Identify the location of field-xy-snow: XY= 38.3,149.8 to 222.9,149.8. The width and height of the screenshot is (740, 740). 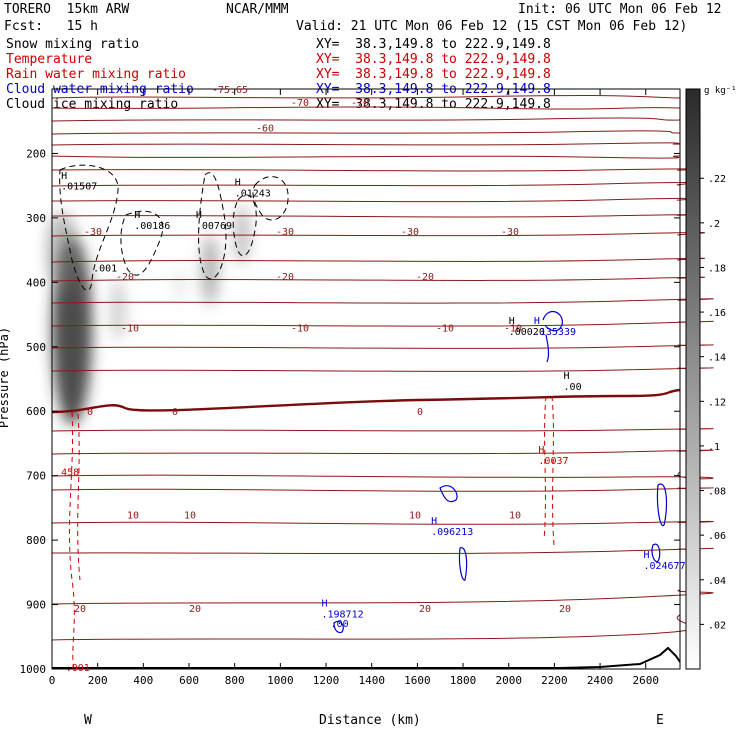
(433, 44).